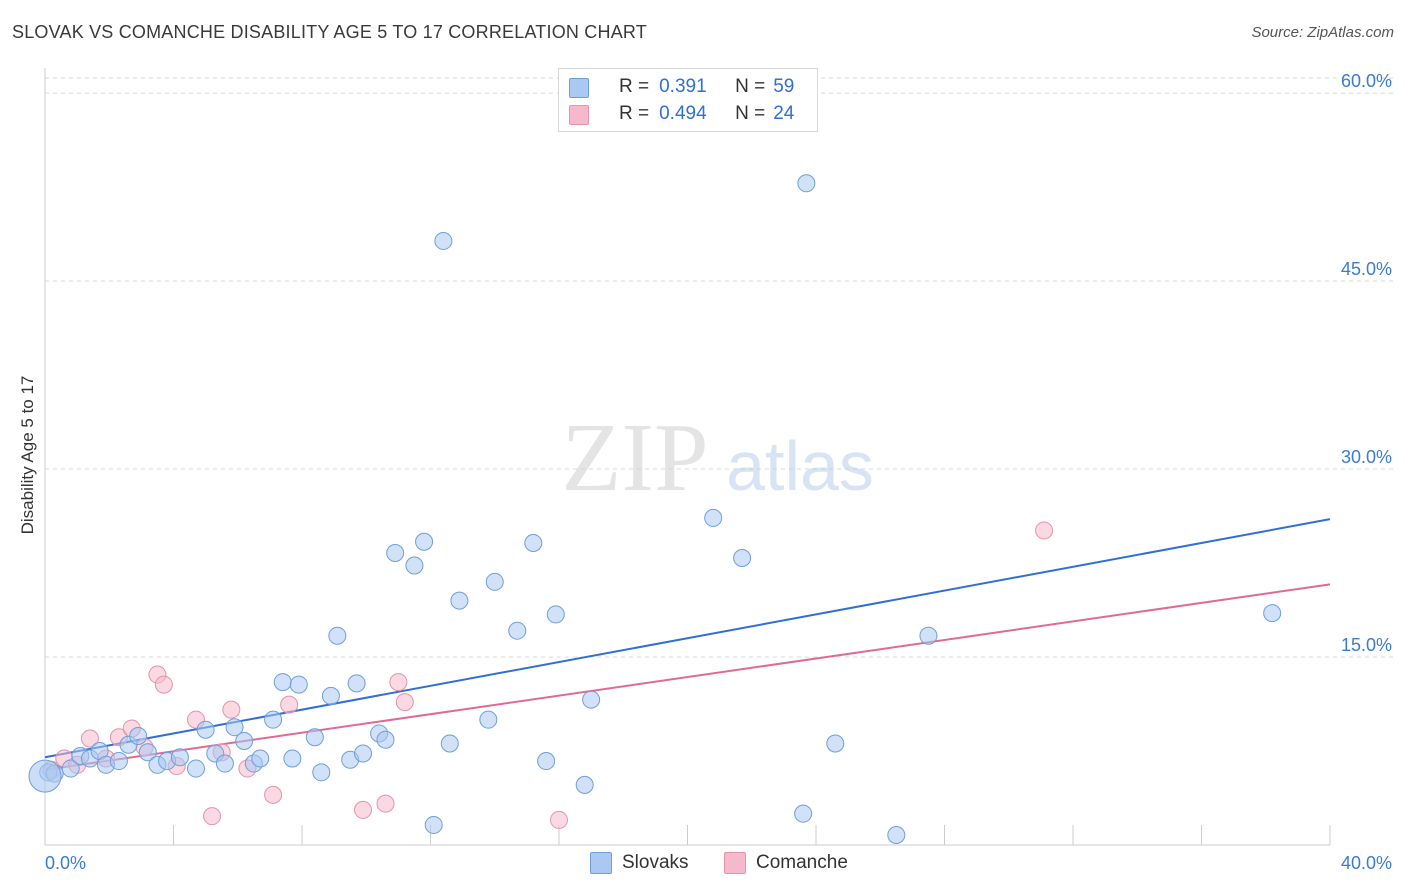 The image size is (1406, 892). I want to click on legend-item-comanche: Comanche, so click(786, 863).